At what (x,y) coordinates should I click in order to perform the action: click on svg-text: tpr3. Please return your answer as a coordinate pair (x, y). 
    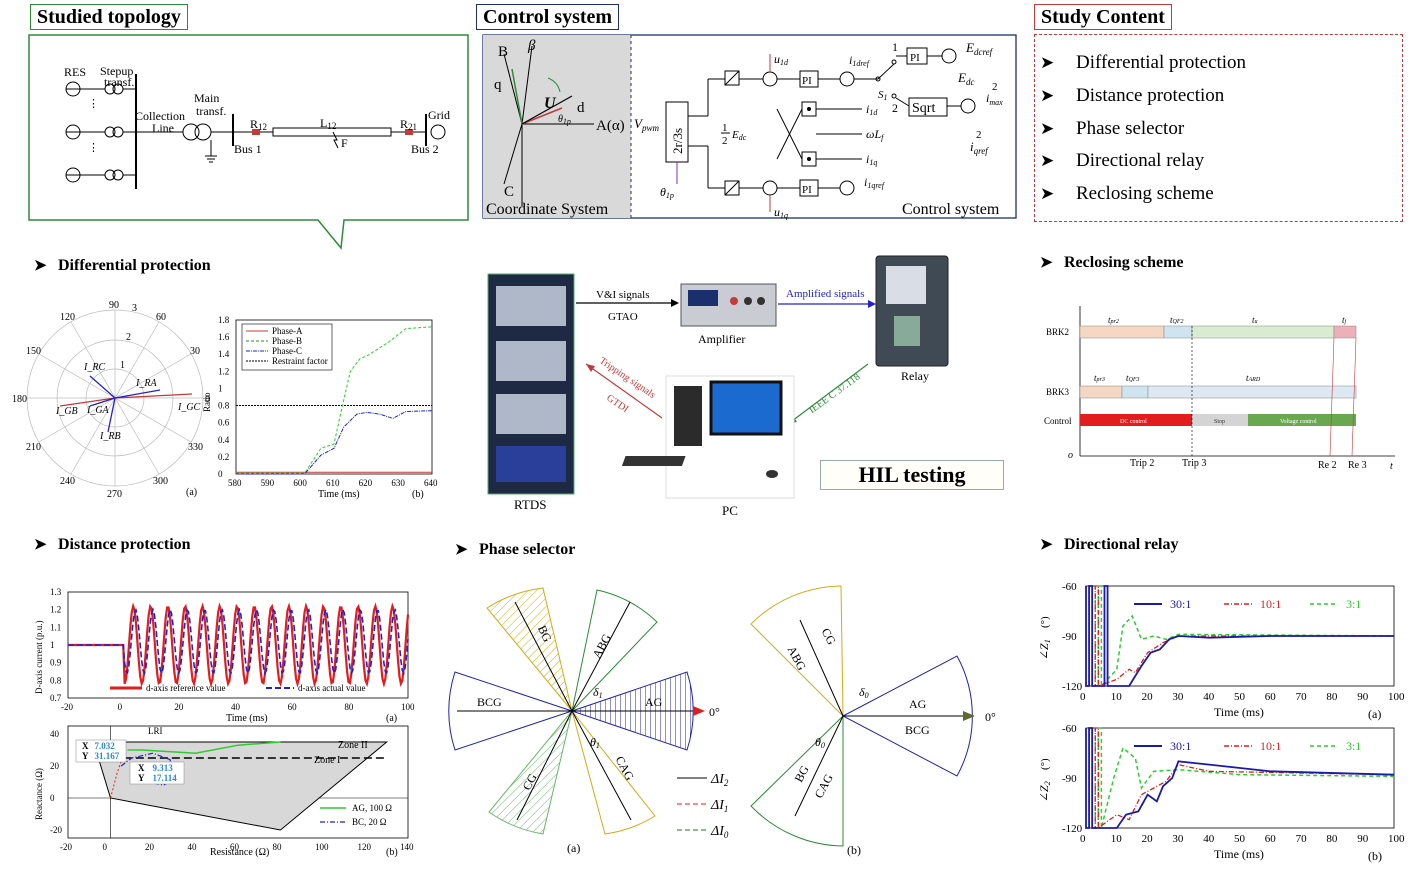
    Looking at the image, I should click on (1099, 378).